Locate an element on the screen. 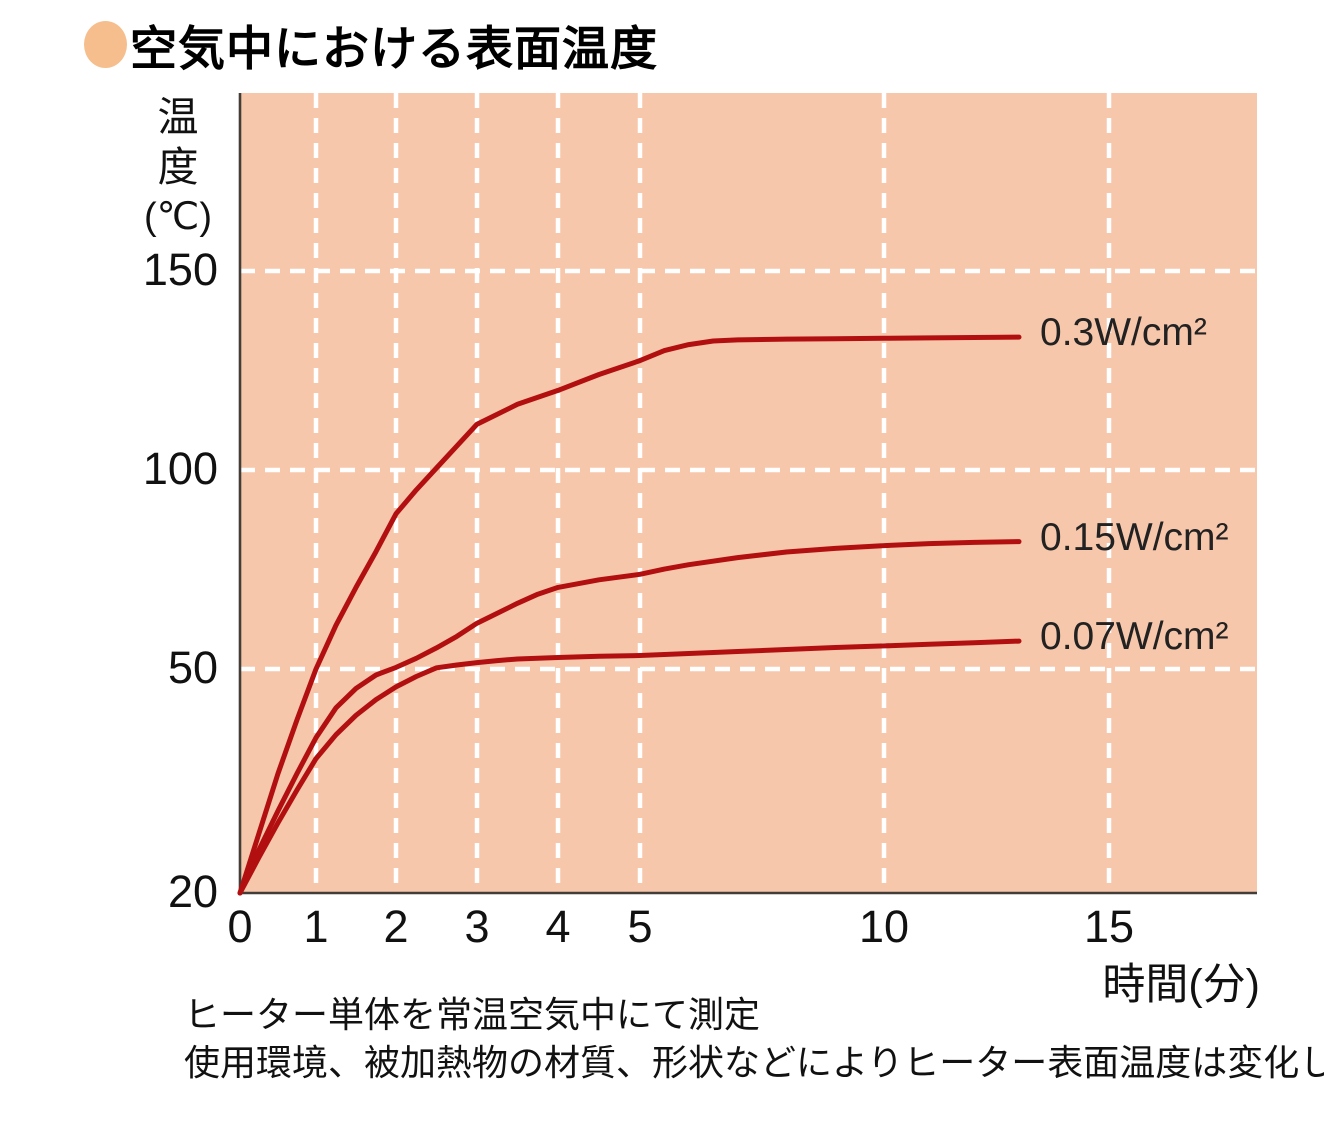 Image resolution: width=1324 pixels, height=1128 pixels. temperature-curve is located at coordinates (629, 767).